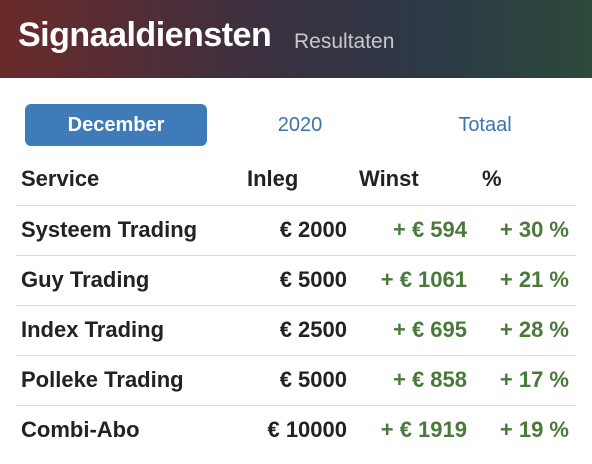  I want to click on table-cell: Combi-Abo, so click(80, 429).